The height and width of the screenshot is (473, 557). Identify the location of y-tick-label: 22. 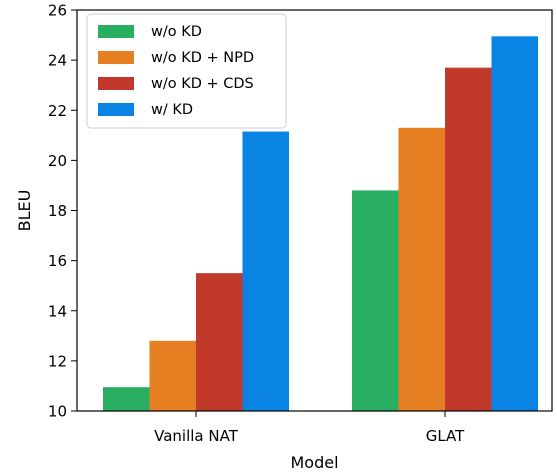
(57, 111).